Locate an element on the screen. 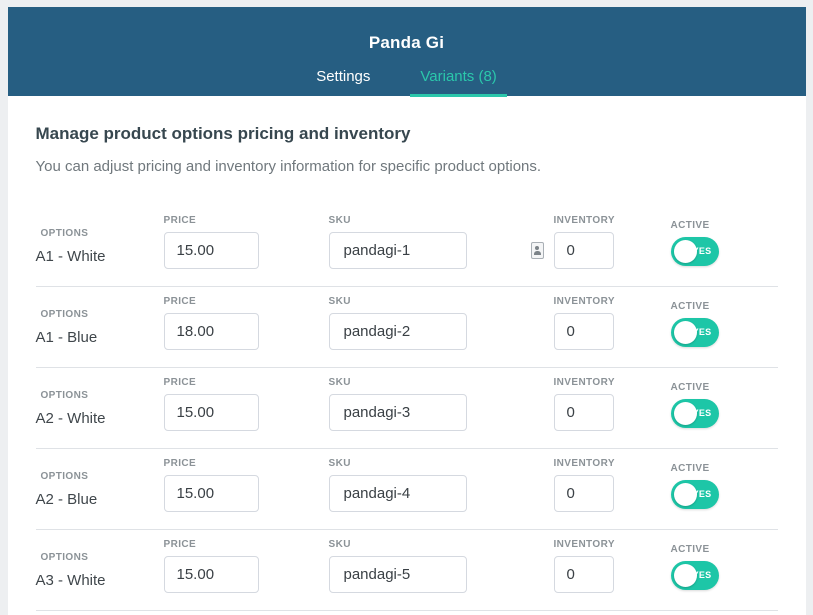  option-name: A2 - White is located at coordinates (70, 418).